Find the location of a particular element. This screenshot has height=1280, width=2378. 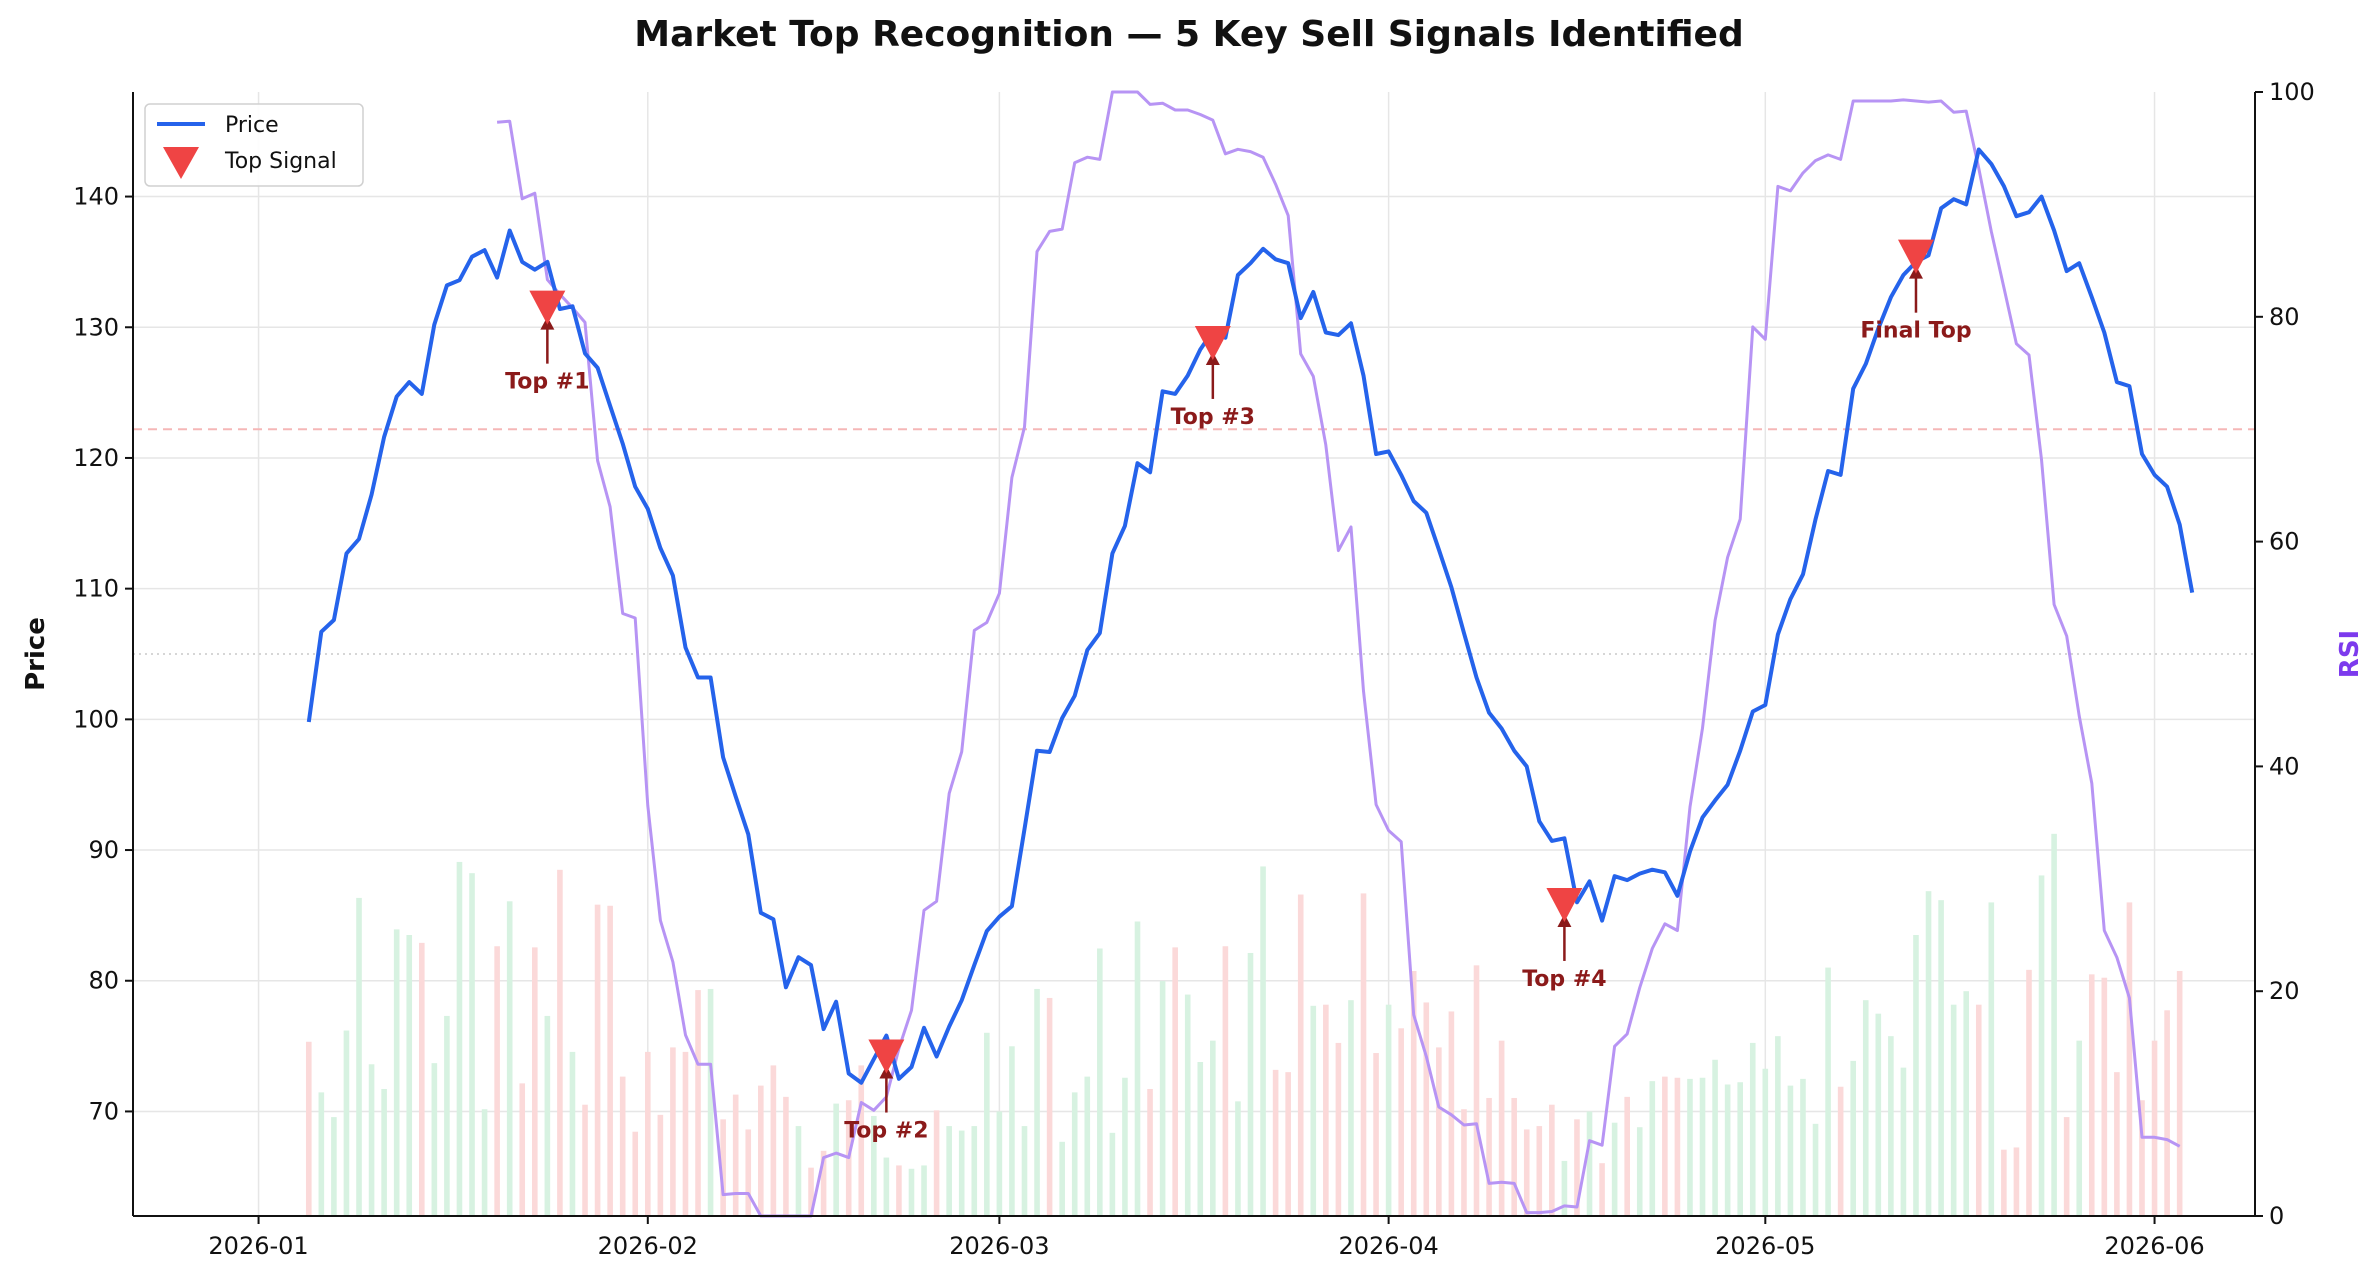

y2-tick-label: 80 is located at coordinates (2284, 317).